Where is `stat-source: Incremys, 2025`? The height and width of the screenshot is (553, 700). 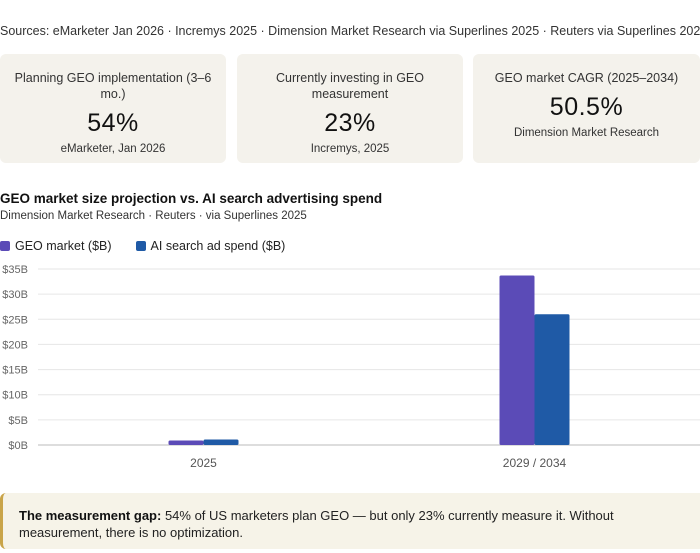 stat-source: Incremys, 2025 is located at coordinates (350, 149).